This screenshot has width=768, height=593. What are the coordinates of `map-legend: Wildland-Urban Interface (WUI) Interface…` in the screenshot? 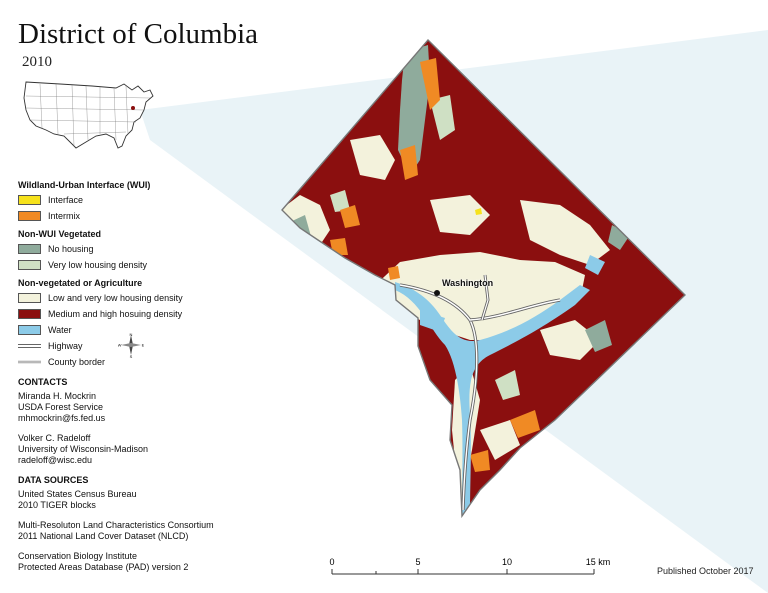 It's located at (138, 275).